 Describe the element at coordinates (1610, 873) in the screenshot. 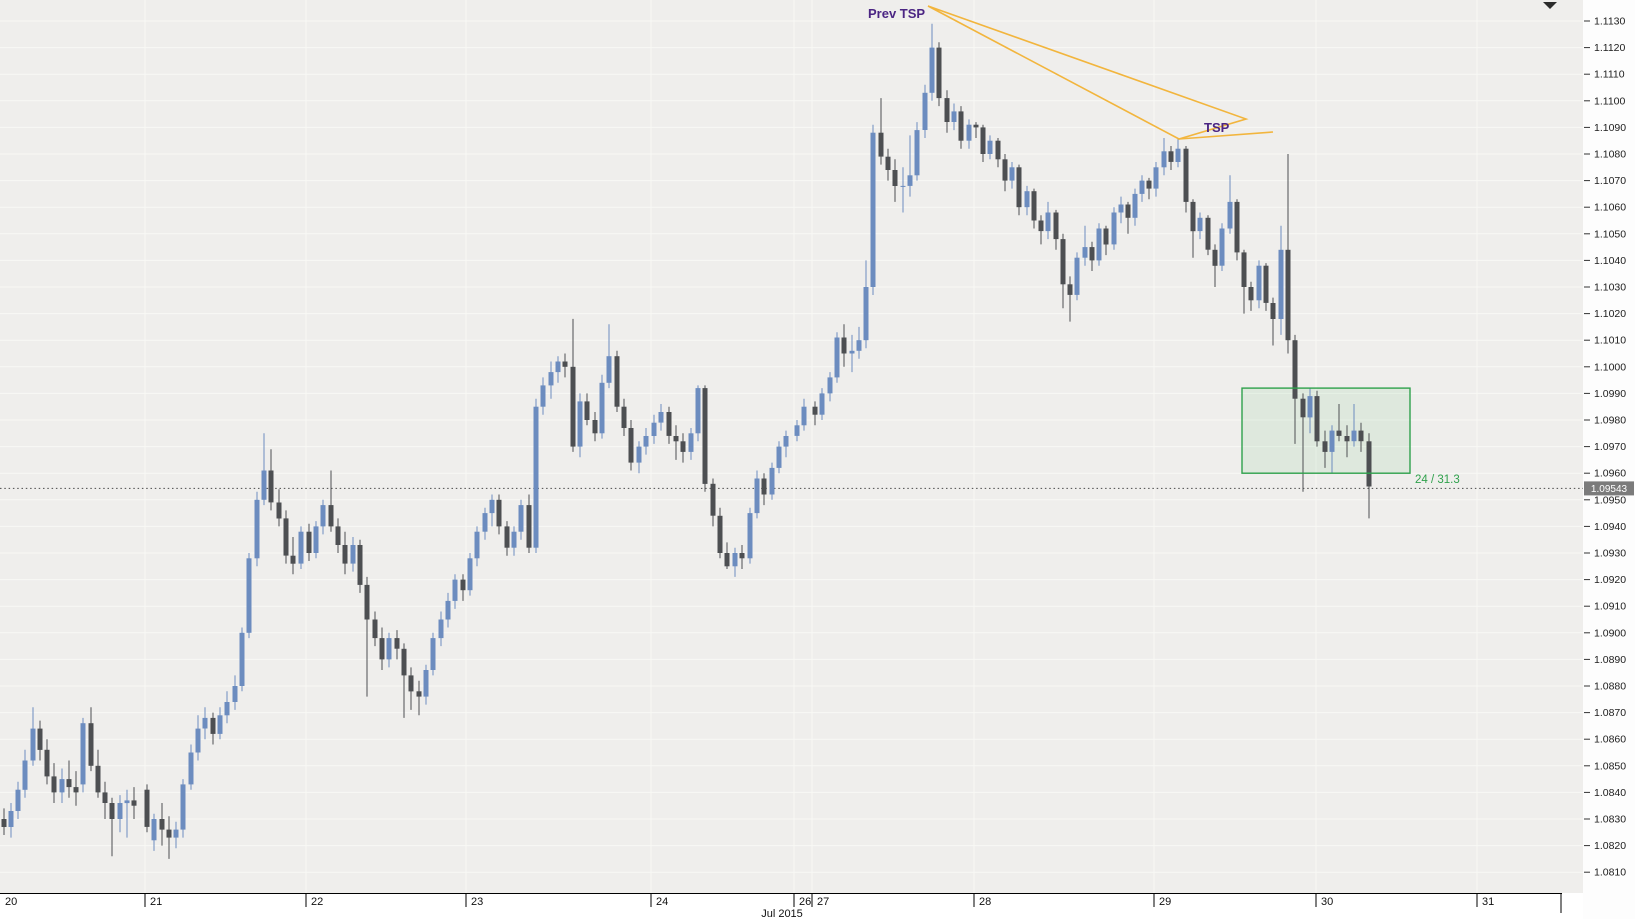

I see `price-tick-label: 1.0810` at that location.